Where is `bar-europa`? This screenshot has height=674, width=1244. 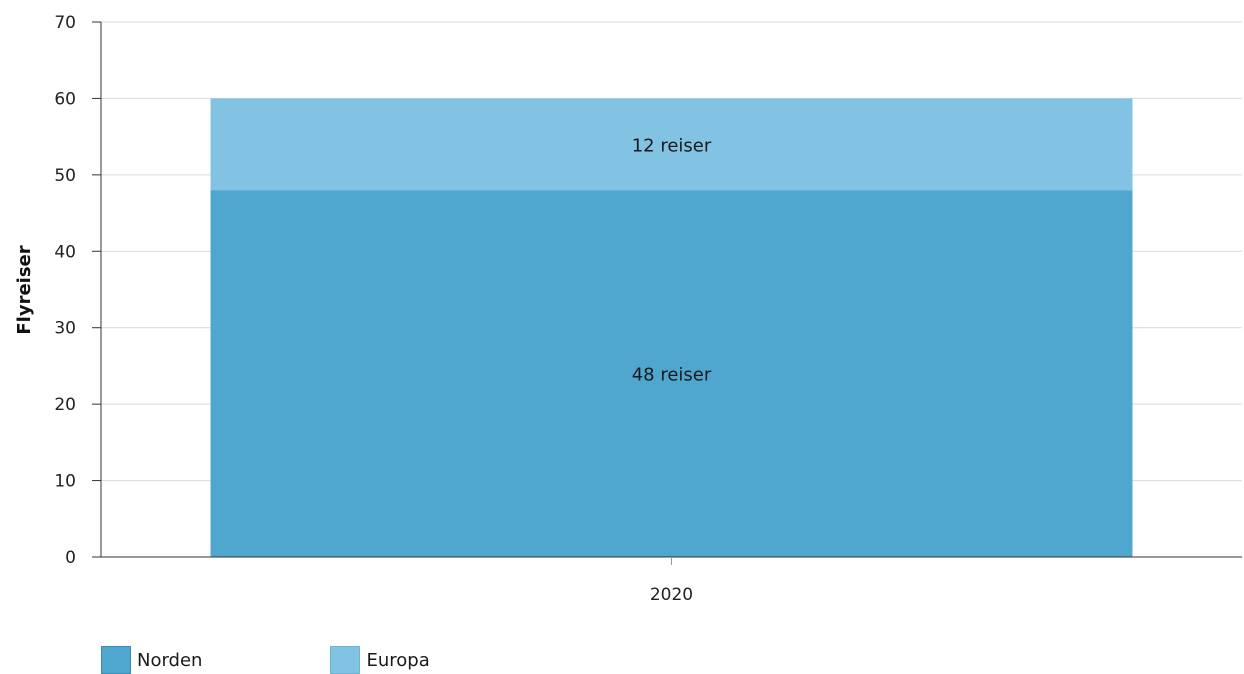 bar-europa is located at coordinates (671, 144).